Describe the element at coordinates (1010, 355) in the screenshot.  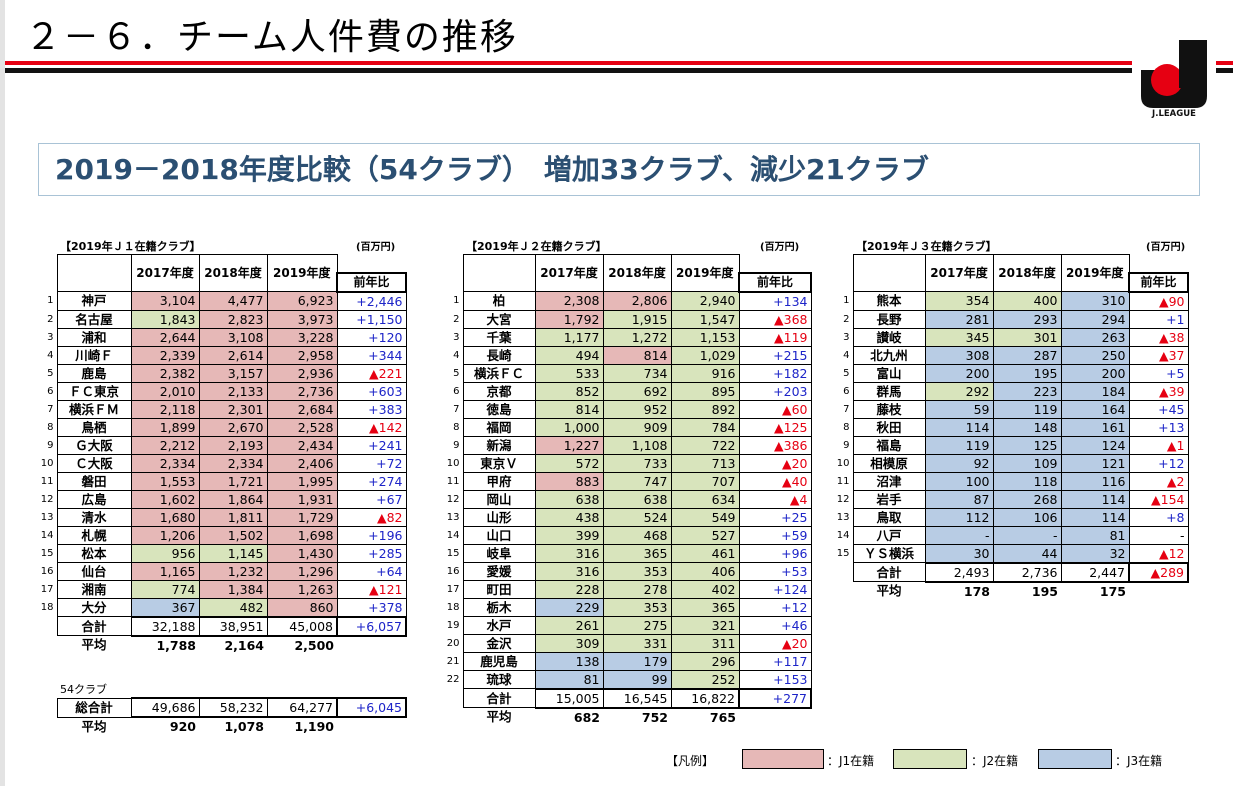
I see `club-row: 4 北九州 308 287 250 ▲37` at that location.